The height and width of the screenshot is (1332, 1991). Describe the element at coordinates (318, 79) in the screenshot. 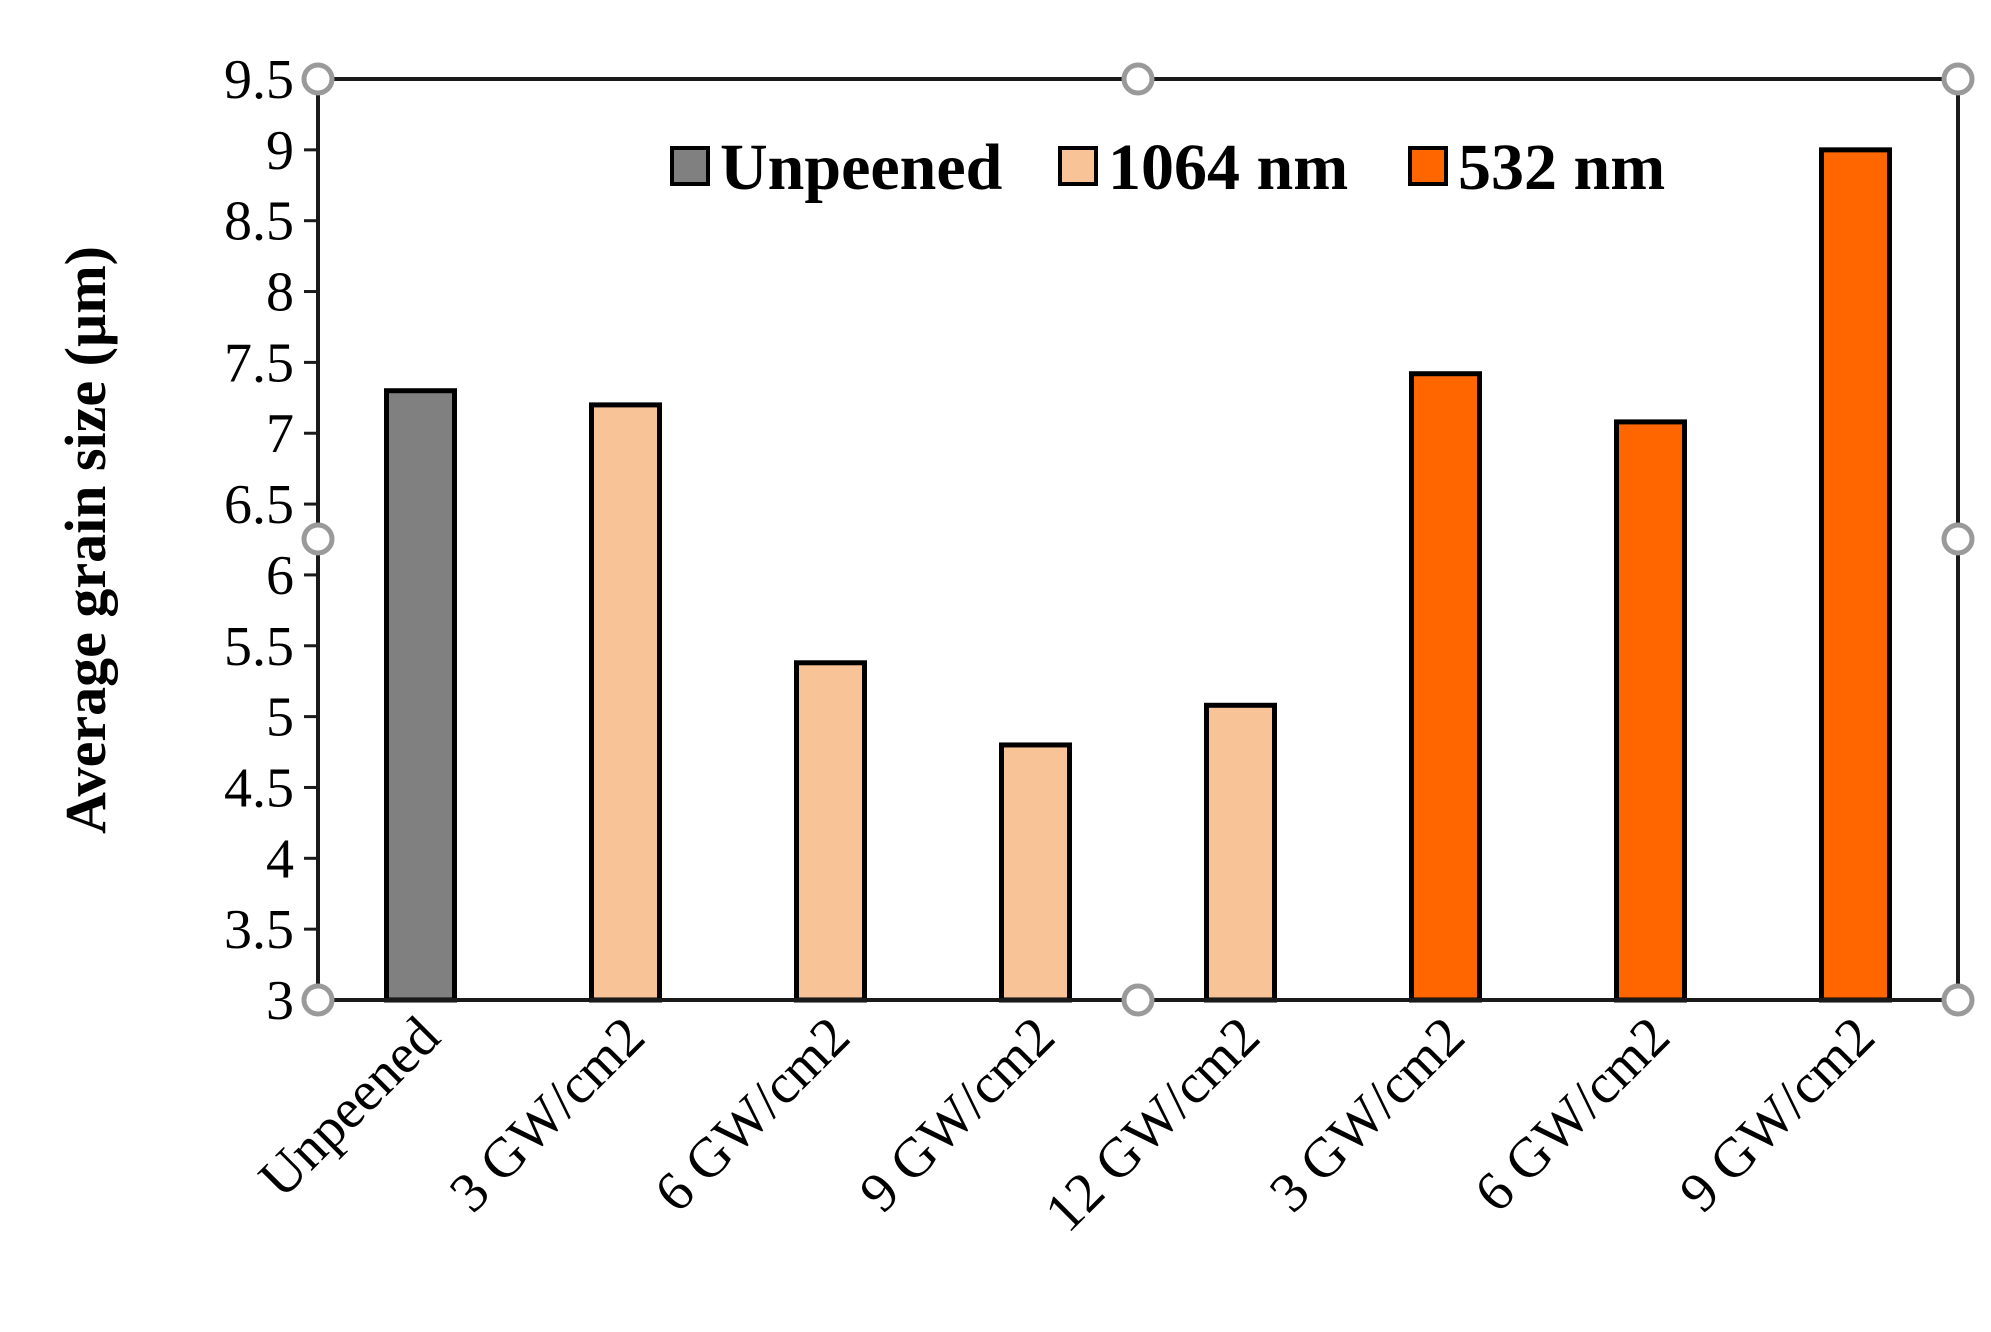

I see `resize-handle-top-left` at that location.